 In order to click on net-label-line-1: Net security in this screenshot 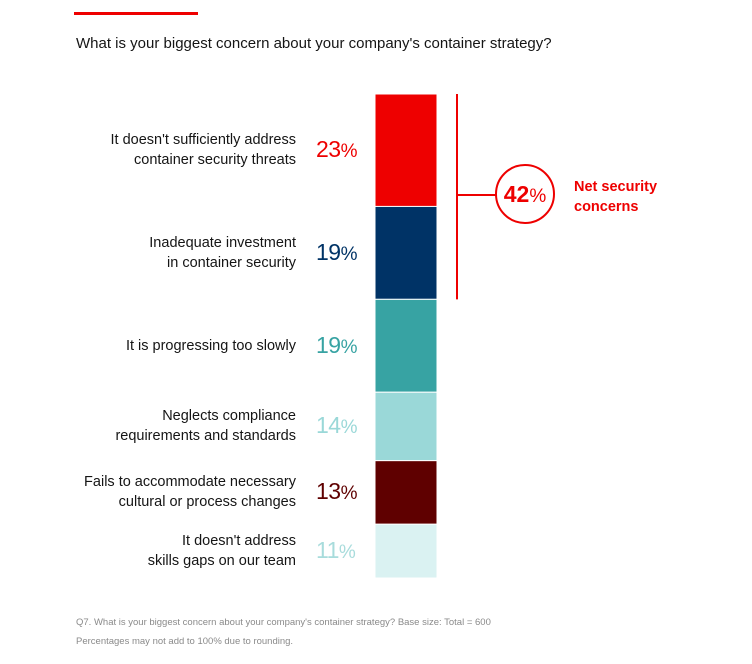, I will do `click(616, 187)`.